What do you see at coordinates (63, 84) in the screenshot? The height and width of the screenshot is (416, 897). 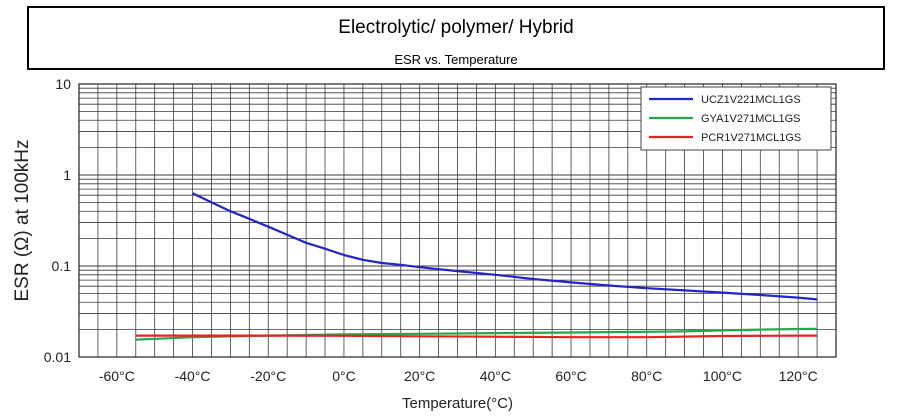 I see `y-tick-label: 10` at bounding box center [63, 84].